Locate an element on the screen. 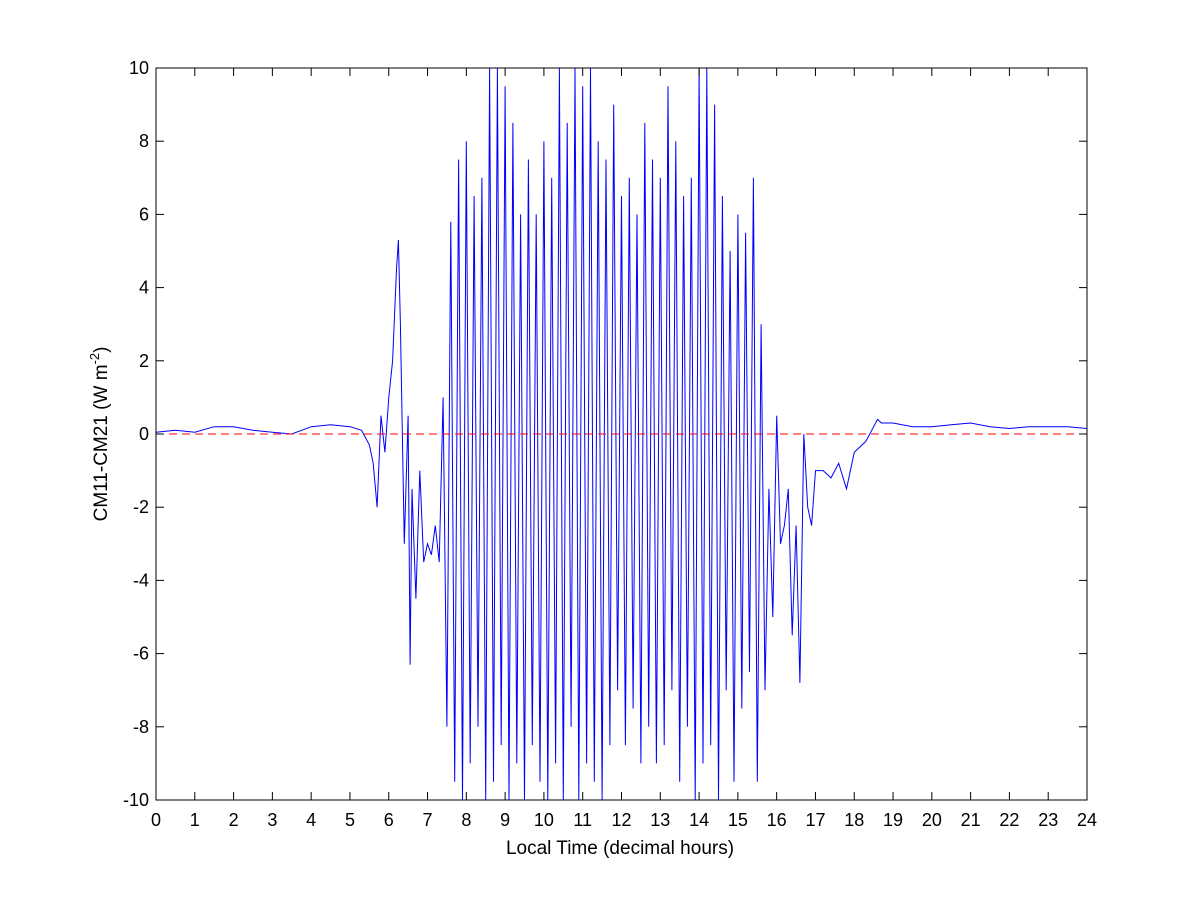  y-tick-label: 0 is located at coordinates (144, 434).